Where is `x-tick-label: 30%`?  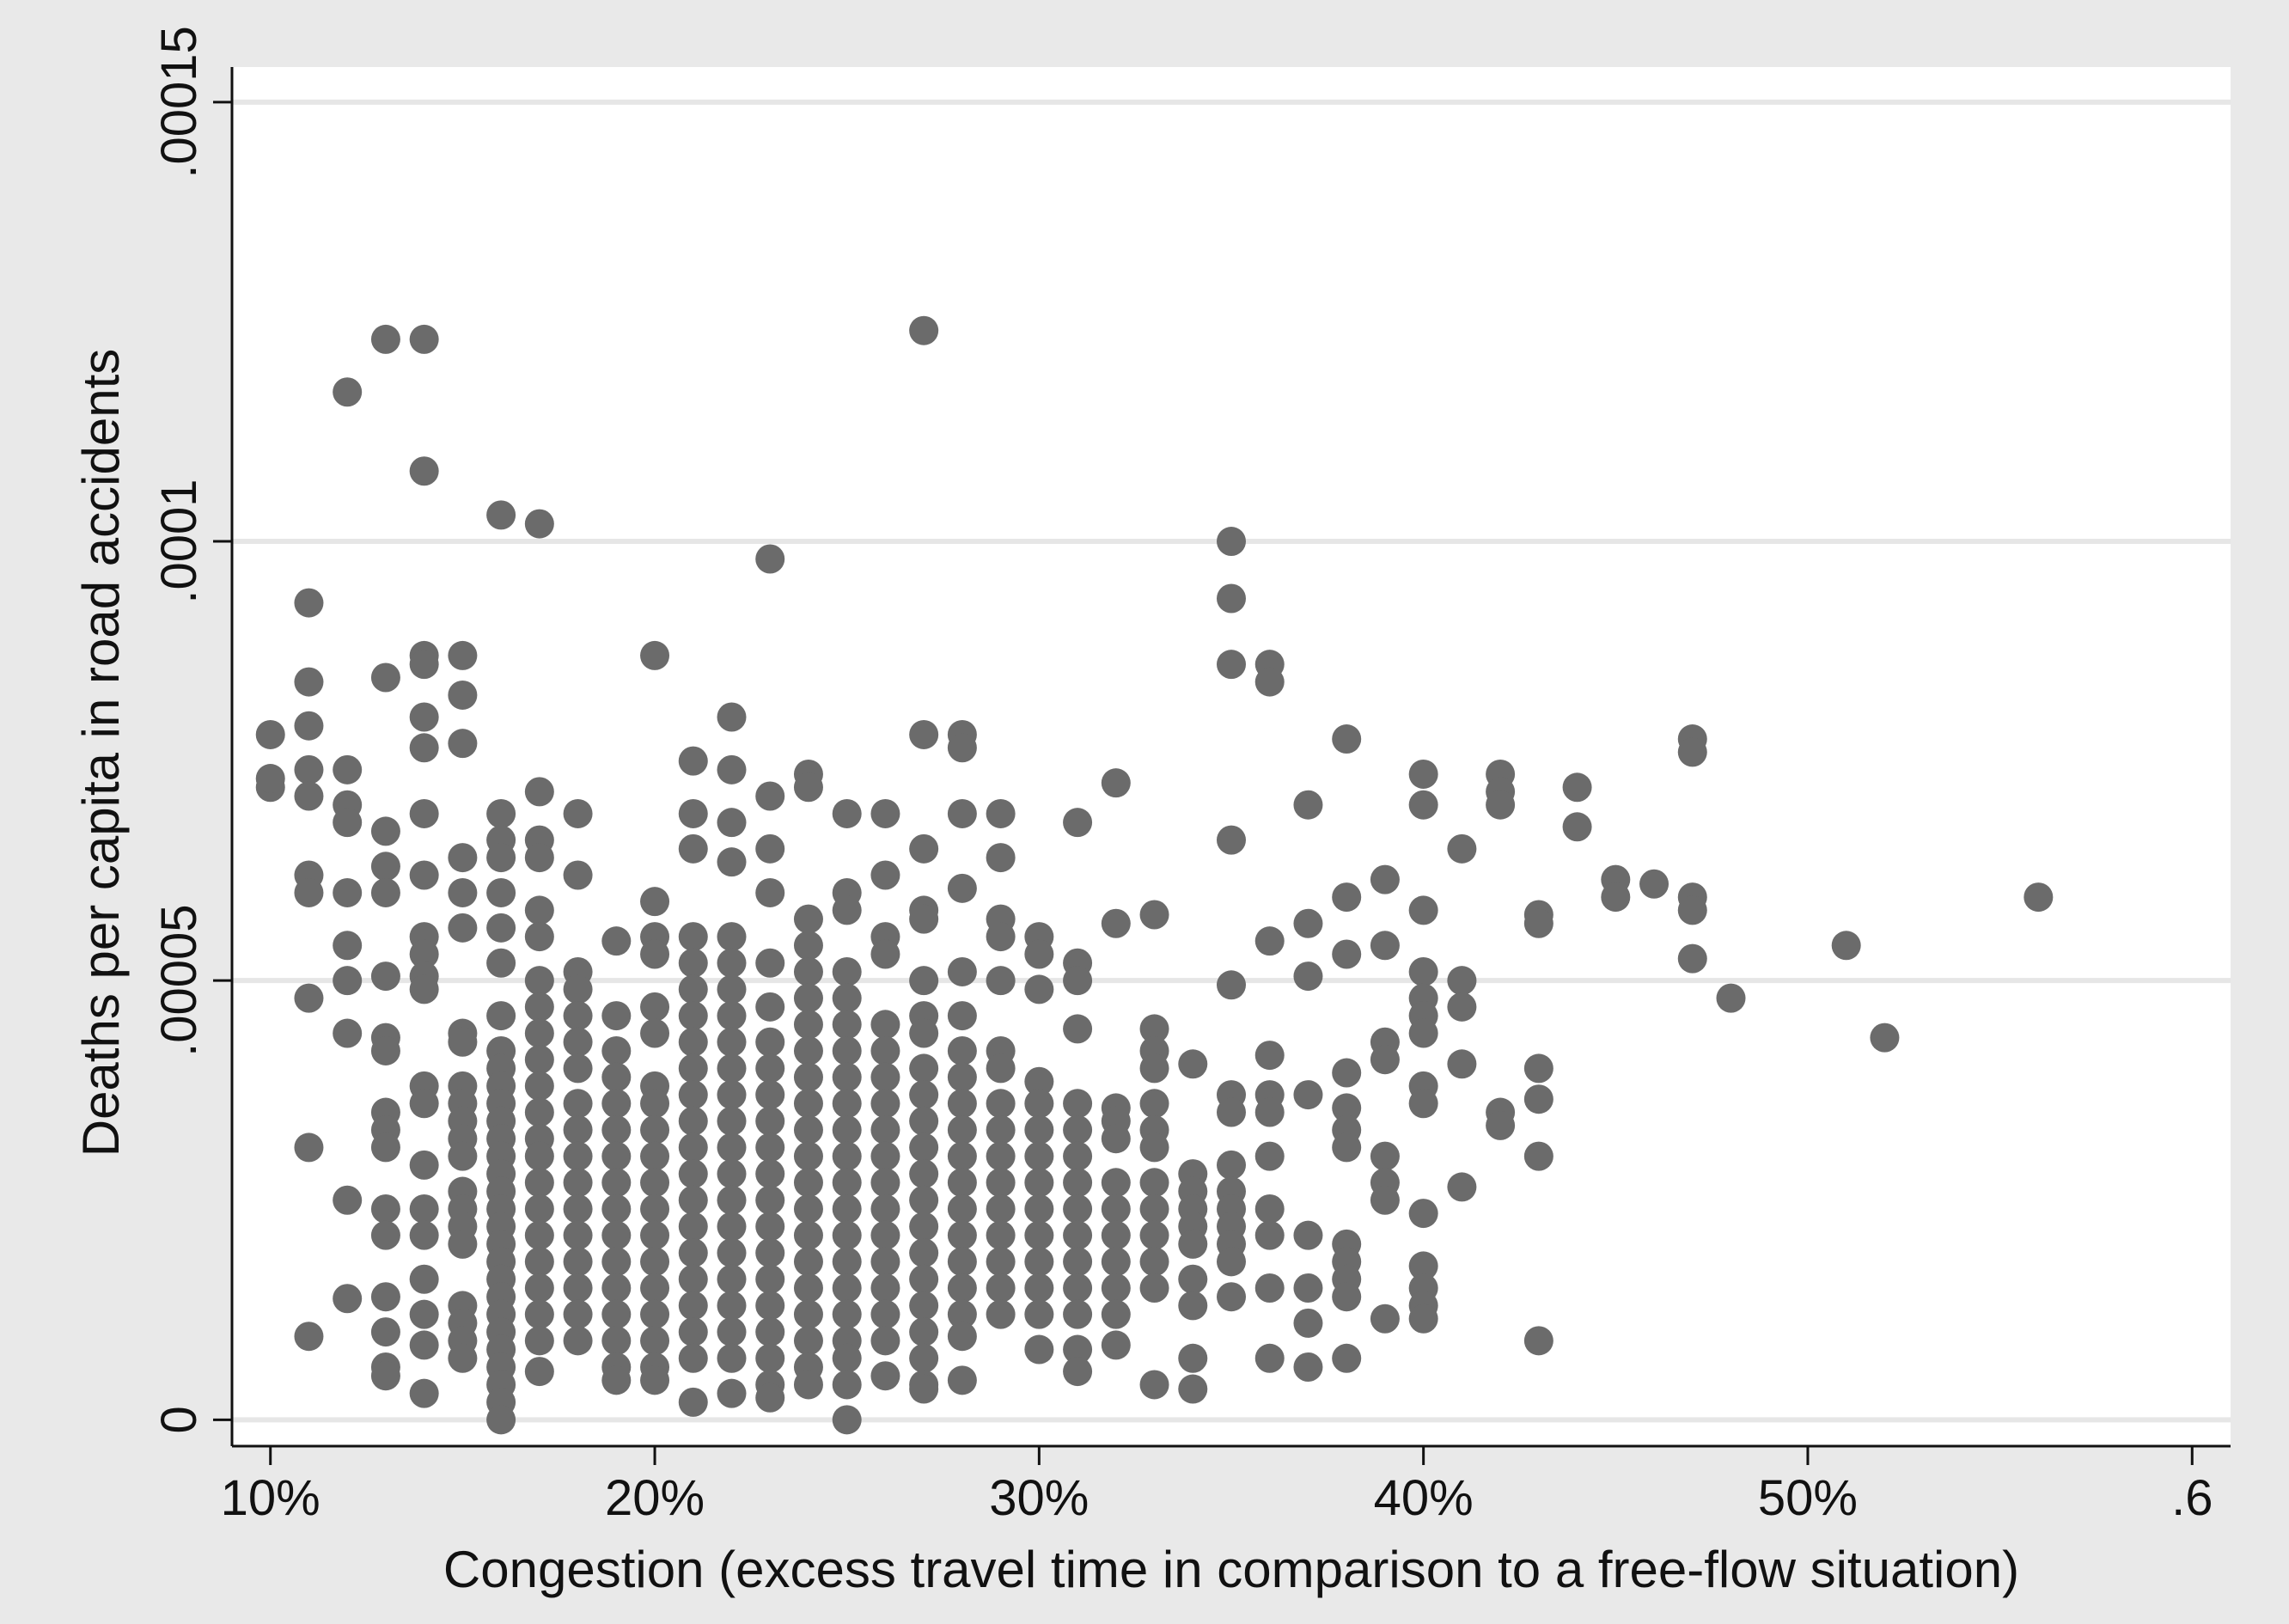
x-tick-label: 30% is located at coordinates (1039, 1498).